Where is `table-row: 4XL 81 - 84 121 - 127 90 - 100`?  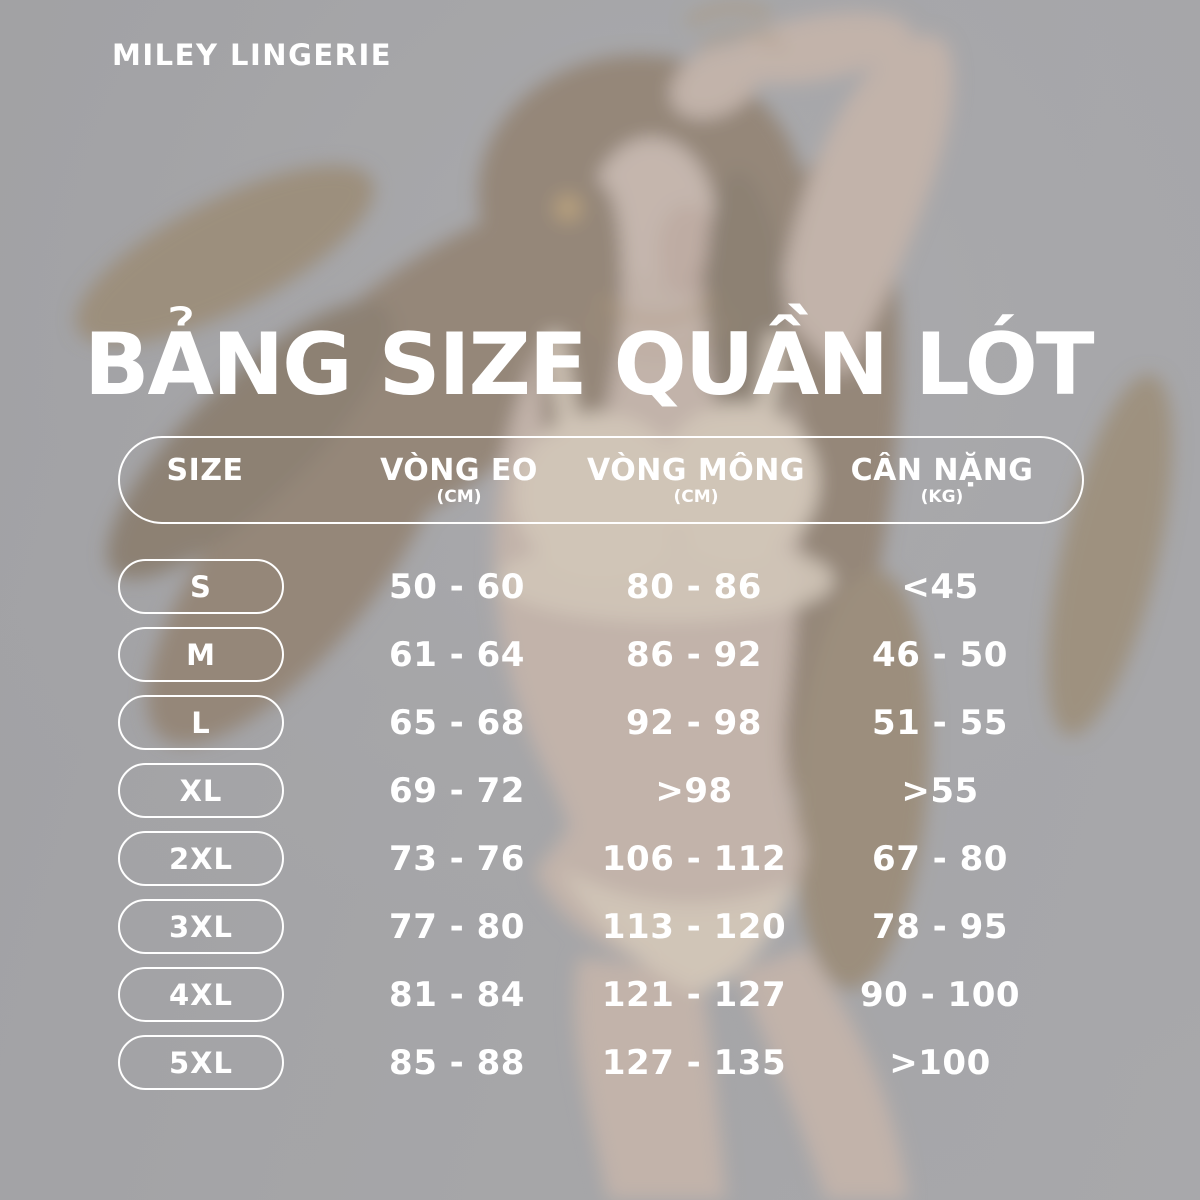 table-row: 4XL 81 - 84 121 - 127 90 - 100 is located at coordinates (601, 994).